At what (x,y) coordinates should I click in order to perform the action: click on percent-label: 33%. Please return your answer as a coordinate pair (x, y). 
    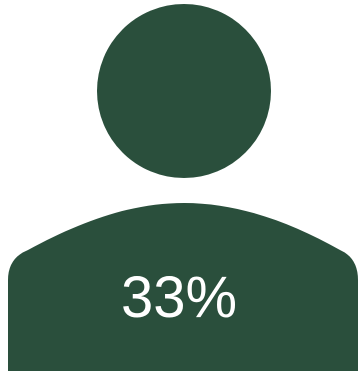
    Looking at the image, I should click on (179, 297).